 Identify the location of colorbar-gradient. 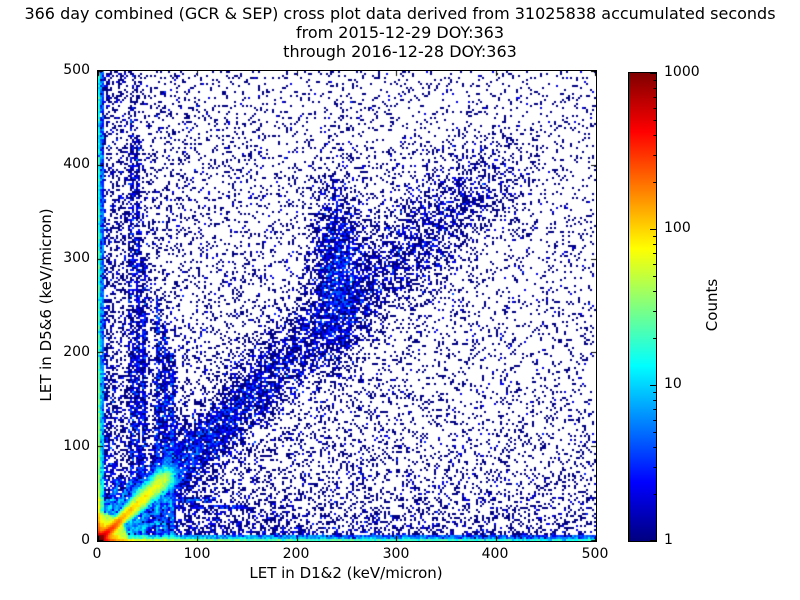
(642, 307).